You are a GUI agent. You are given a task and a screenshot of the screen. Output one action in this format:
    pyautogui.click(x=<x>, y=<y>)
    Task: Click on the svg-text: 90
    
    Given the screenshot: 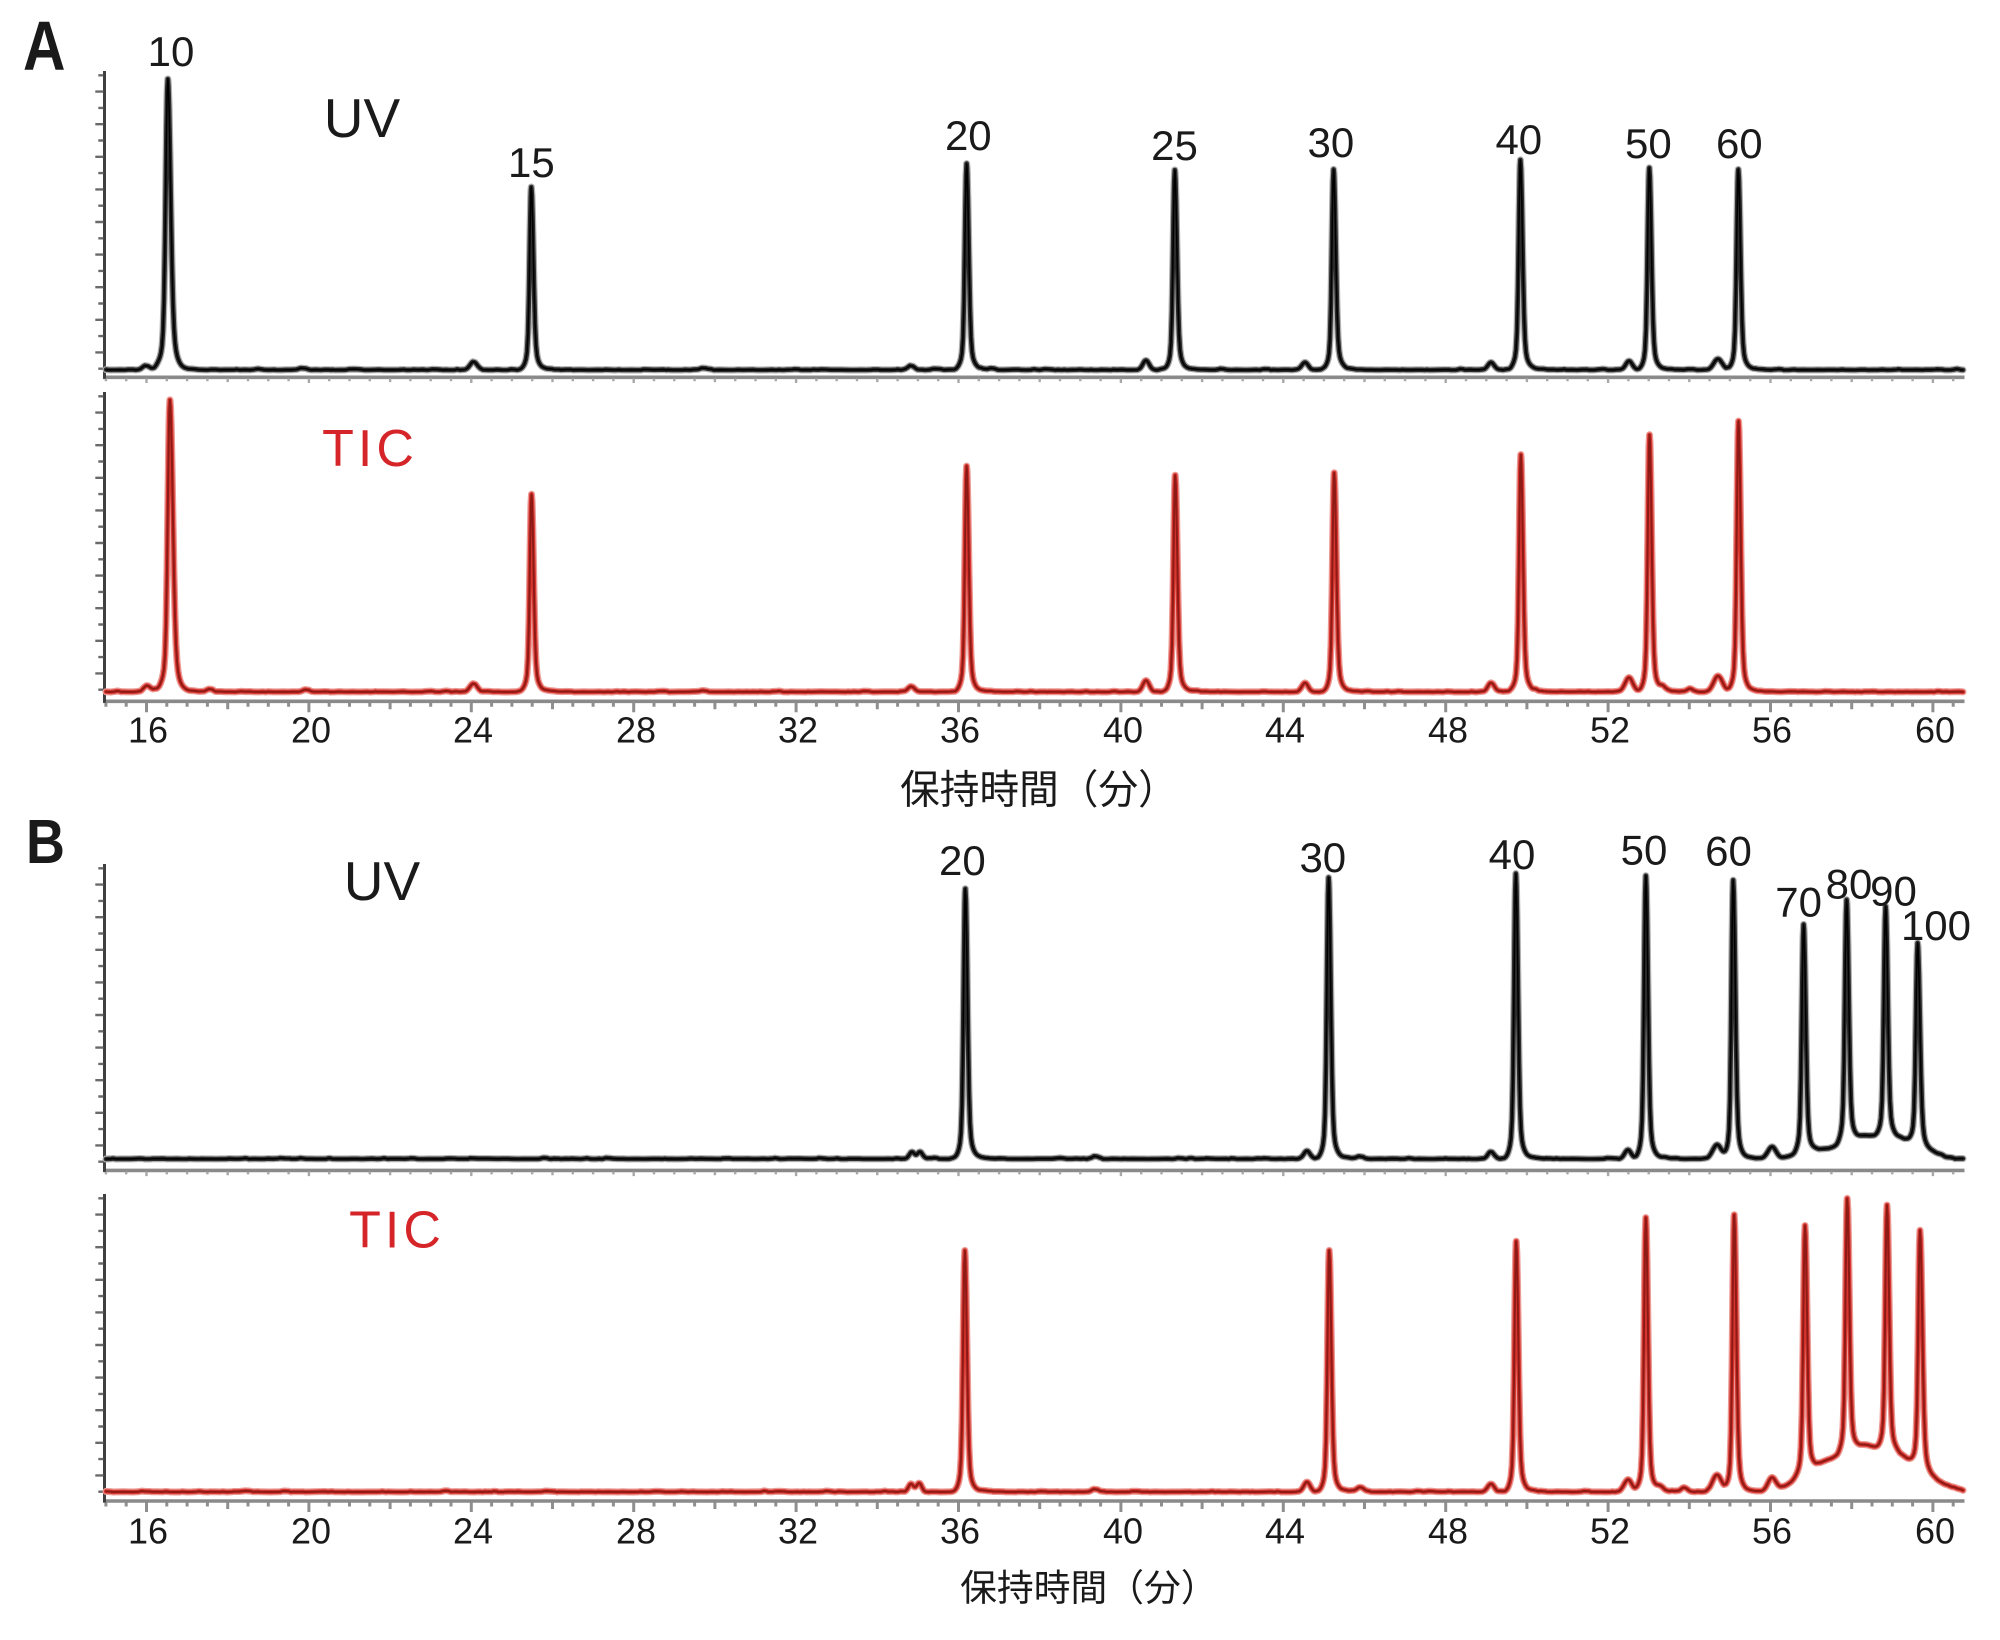 What is the action you would take?
    pyautogui.click(x=1893, y=891)
    